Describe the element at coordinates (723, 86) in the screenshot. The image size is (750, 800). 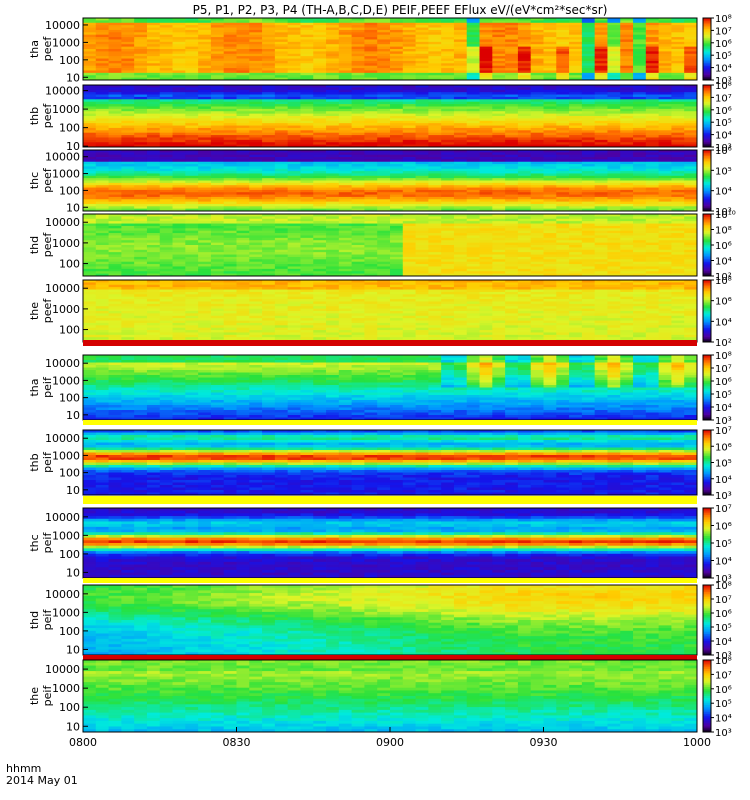
I see `colorbar-tick-label: 10⁸` at that location.